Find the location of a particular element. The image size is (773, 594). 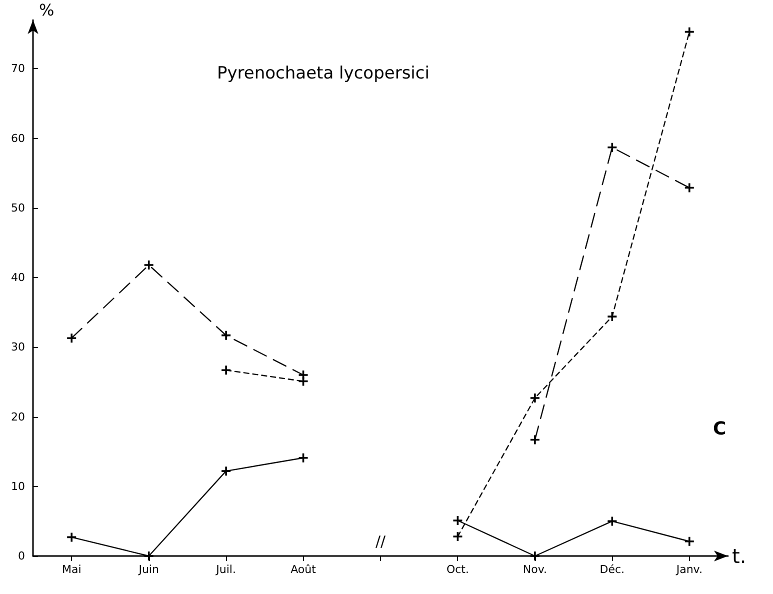

x-tick-label: Nov. is located at coordinates (535, 569).